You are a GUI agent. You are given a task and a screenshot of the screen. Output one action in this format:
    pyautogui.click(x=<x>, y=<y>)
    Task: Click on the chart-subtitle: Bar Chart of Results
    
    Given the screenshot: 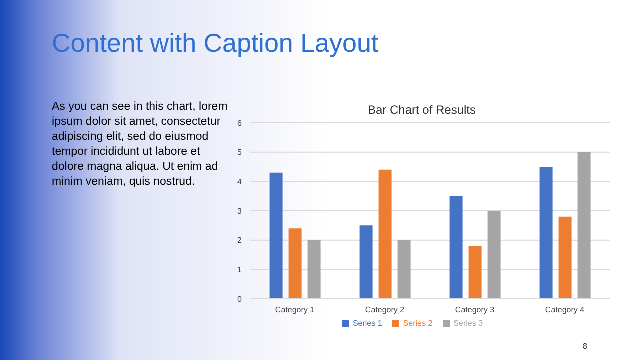 What is the action you would take?
    pyautogui.click(x=422, y=110)
    